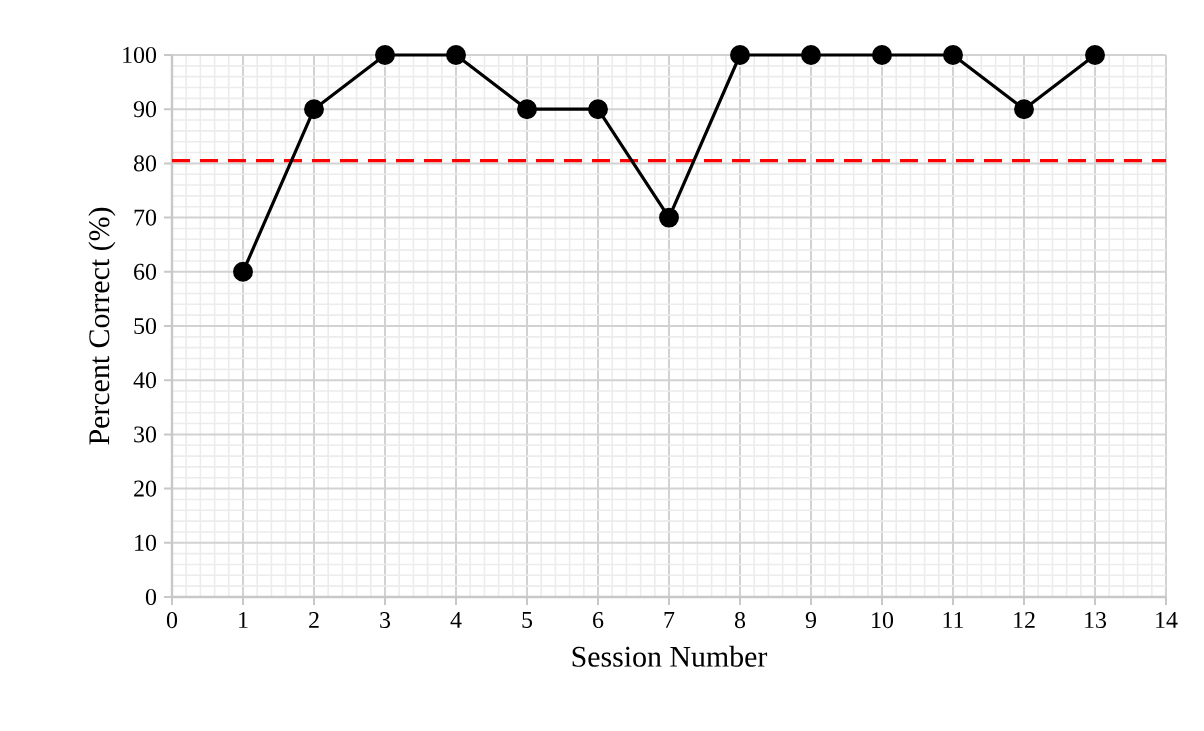 This screenshot has width=1204, height=731. Describe the element at coordinates (146, 542) in the screenshot. I see `y-tick-label: 10` at that location.